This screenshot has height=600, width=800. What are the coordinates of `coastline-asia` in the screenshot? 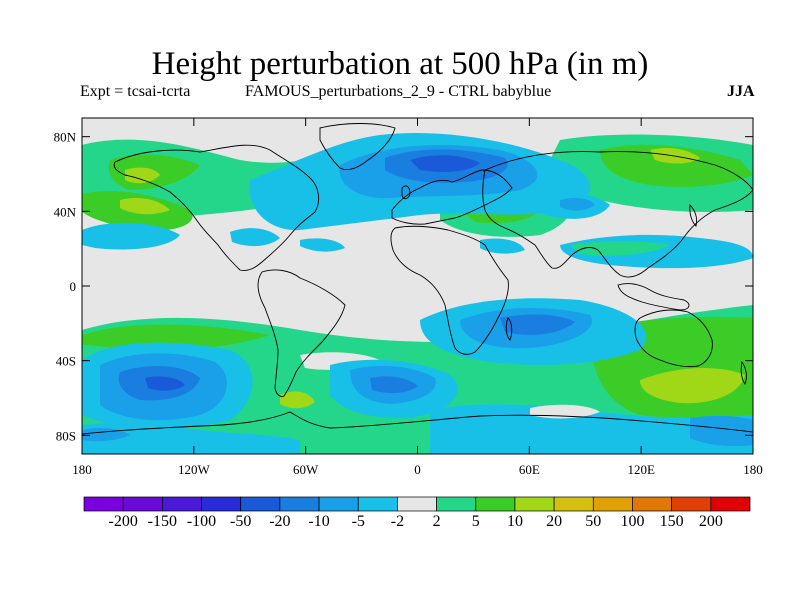 It's located at (617, 214).